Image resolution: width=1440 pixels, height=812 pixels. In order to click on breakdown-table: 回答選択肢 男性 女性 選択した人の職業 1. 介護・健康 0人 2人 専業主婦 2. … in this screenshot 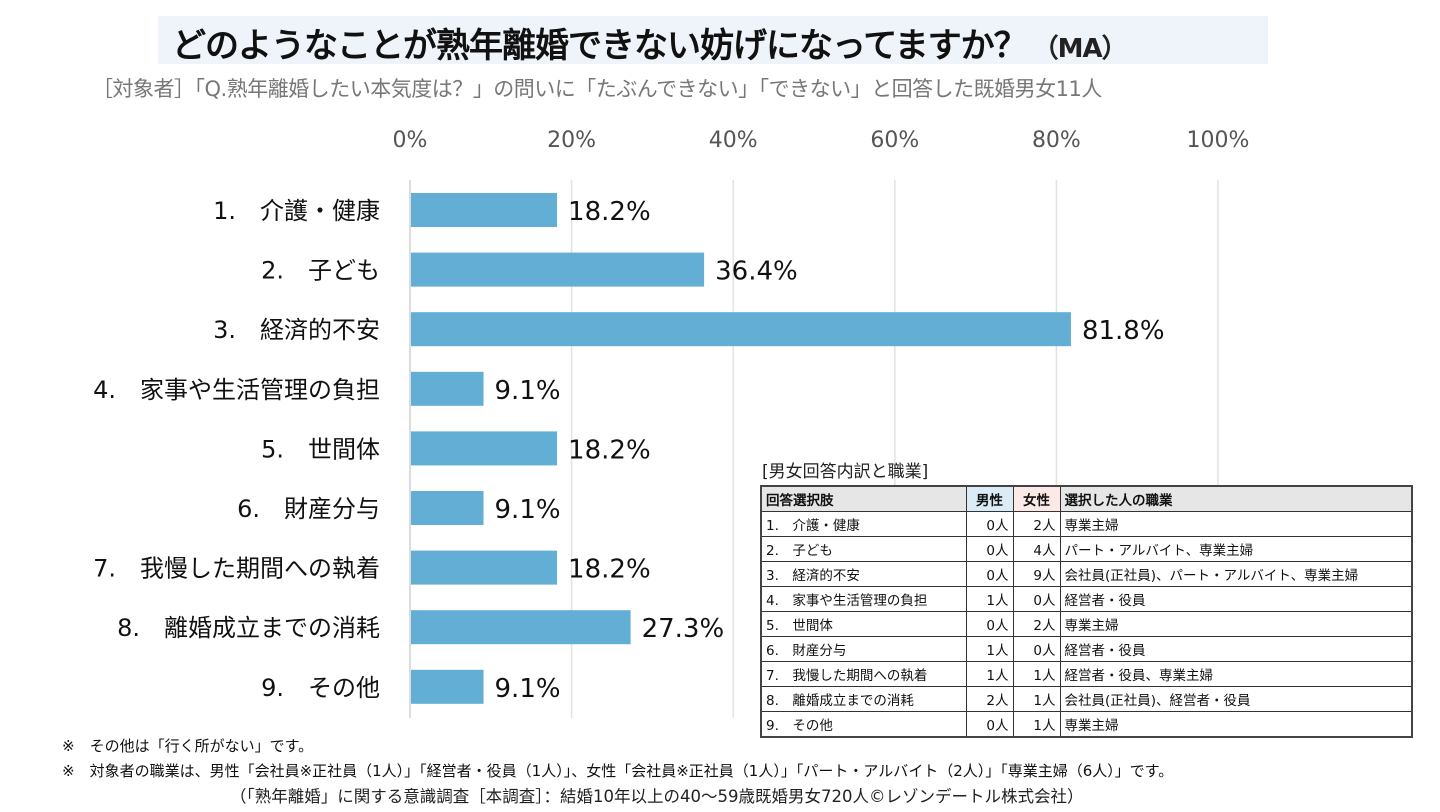, I will do `click(1086, 611)`.